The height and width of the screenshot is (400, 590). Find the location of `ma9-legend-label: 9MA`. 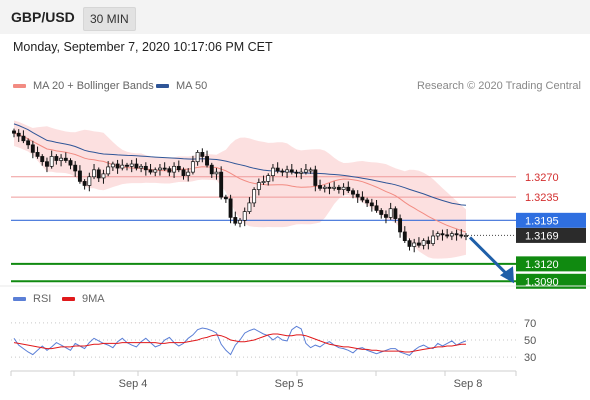

ma9-legend-label: 9MA is located at coordinates (93, 299).